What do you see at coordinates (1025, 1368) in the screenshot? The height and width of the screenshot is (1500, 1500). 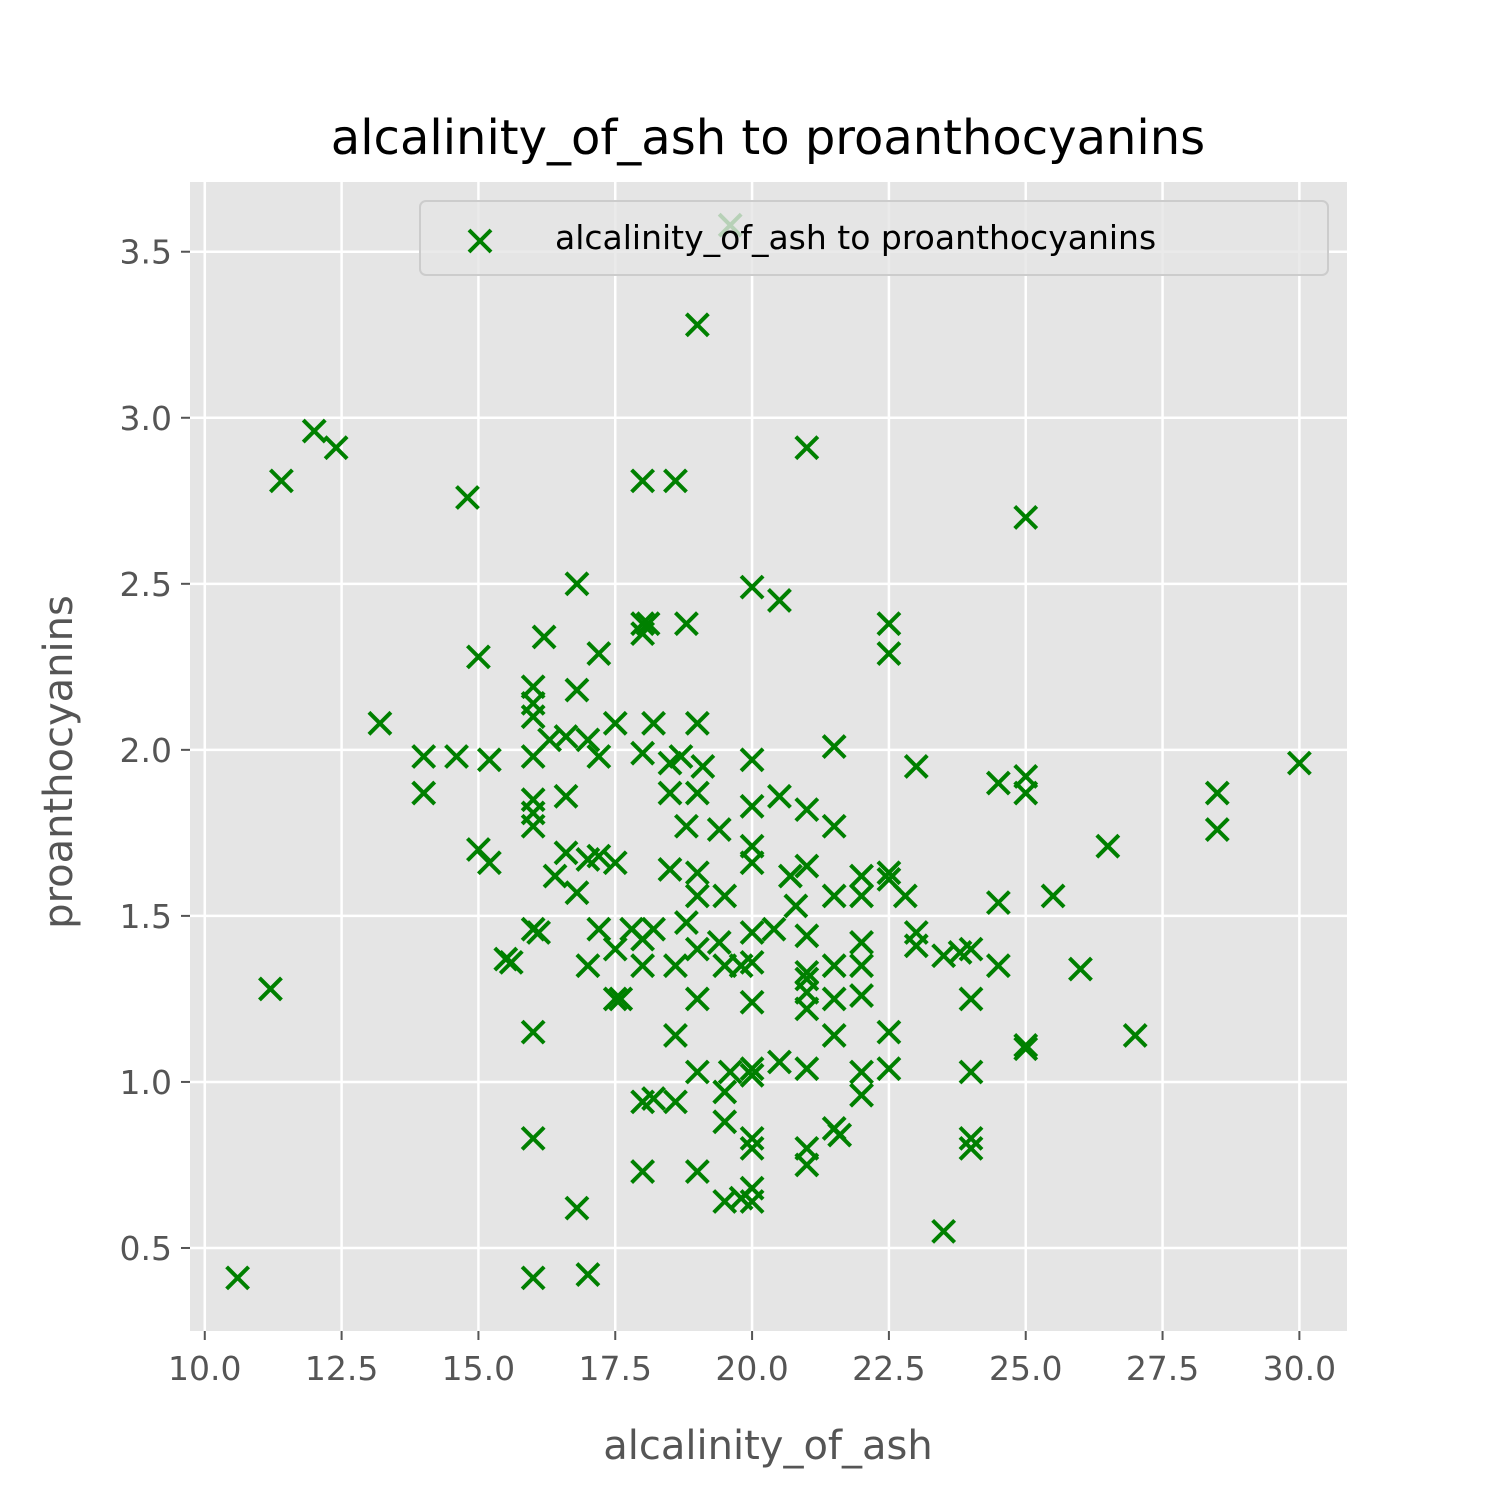 I see `x-tick-label: 25.0` at bounding box center [1025, 1368].